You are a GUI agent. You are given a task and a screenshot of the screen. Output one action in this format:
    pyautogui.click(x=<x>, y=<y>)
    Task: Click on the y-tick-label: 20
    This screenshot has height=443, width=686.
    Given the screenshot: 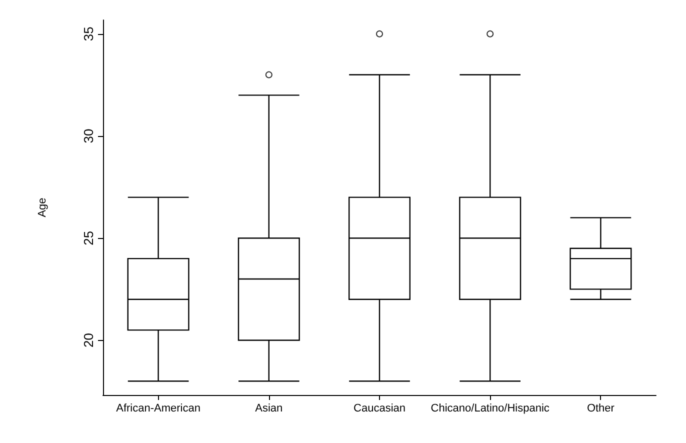 What is the action you would take?
    pyautogui.click(x=88, y=340)
    